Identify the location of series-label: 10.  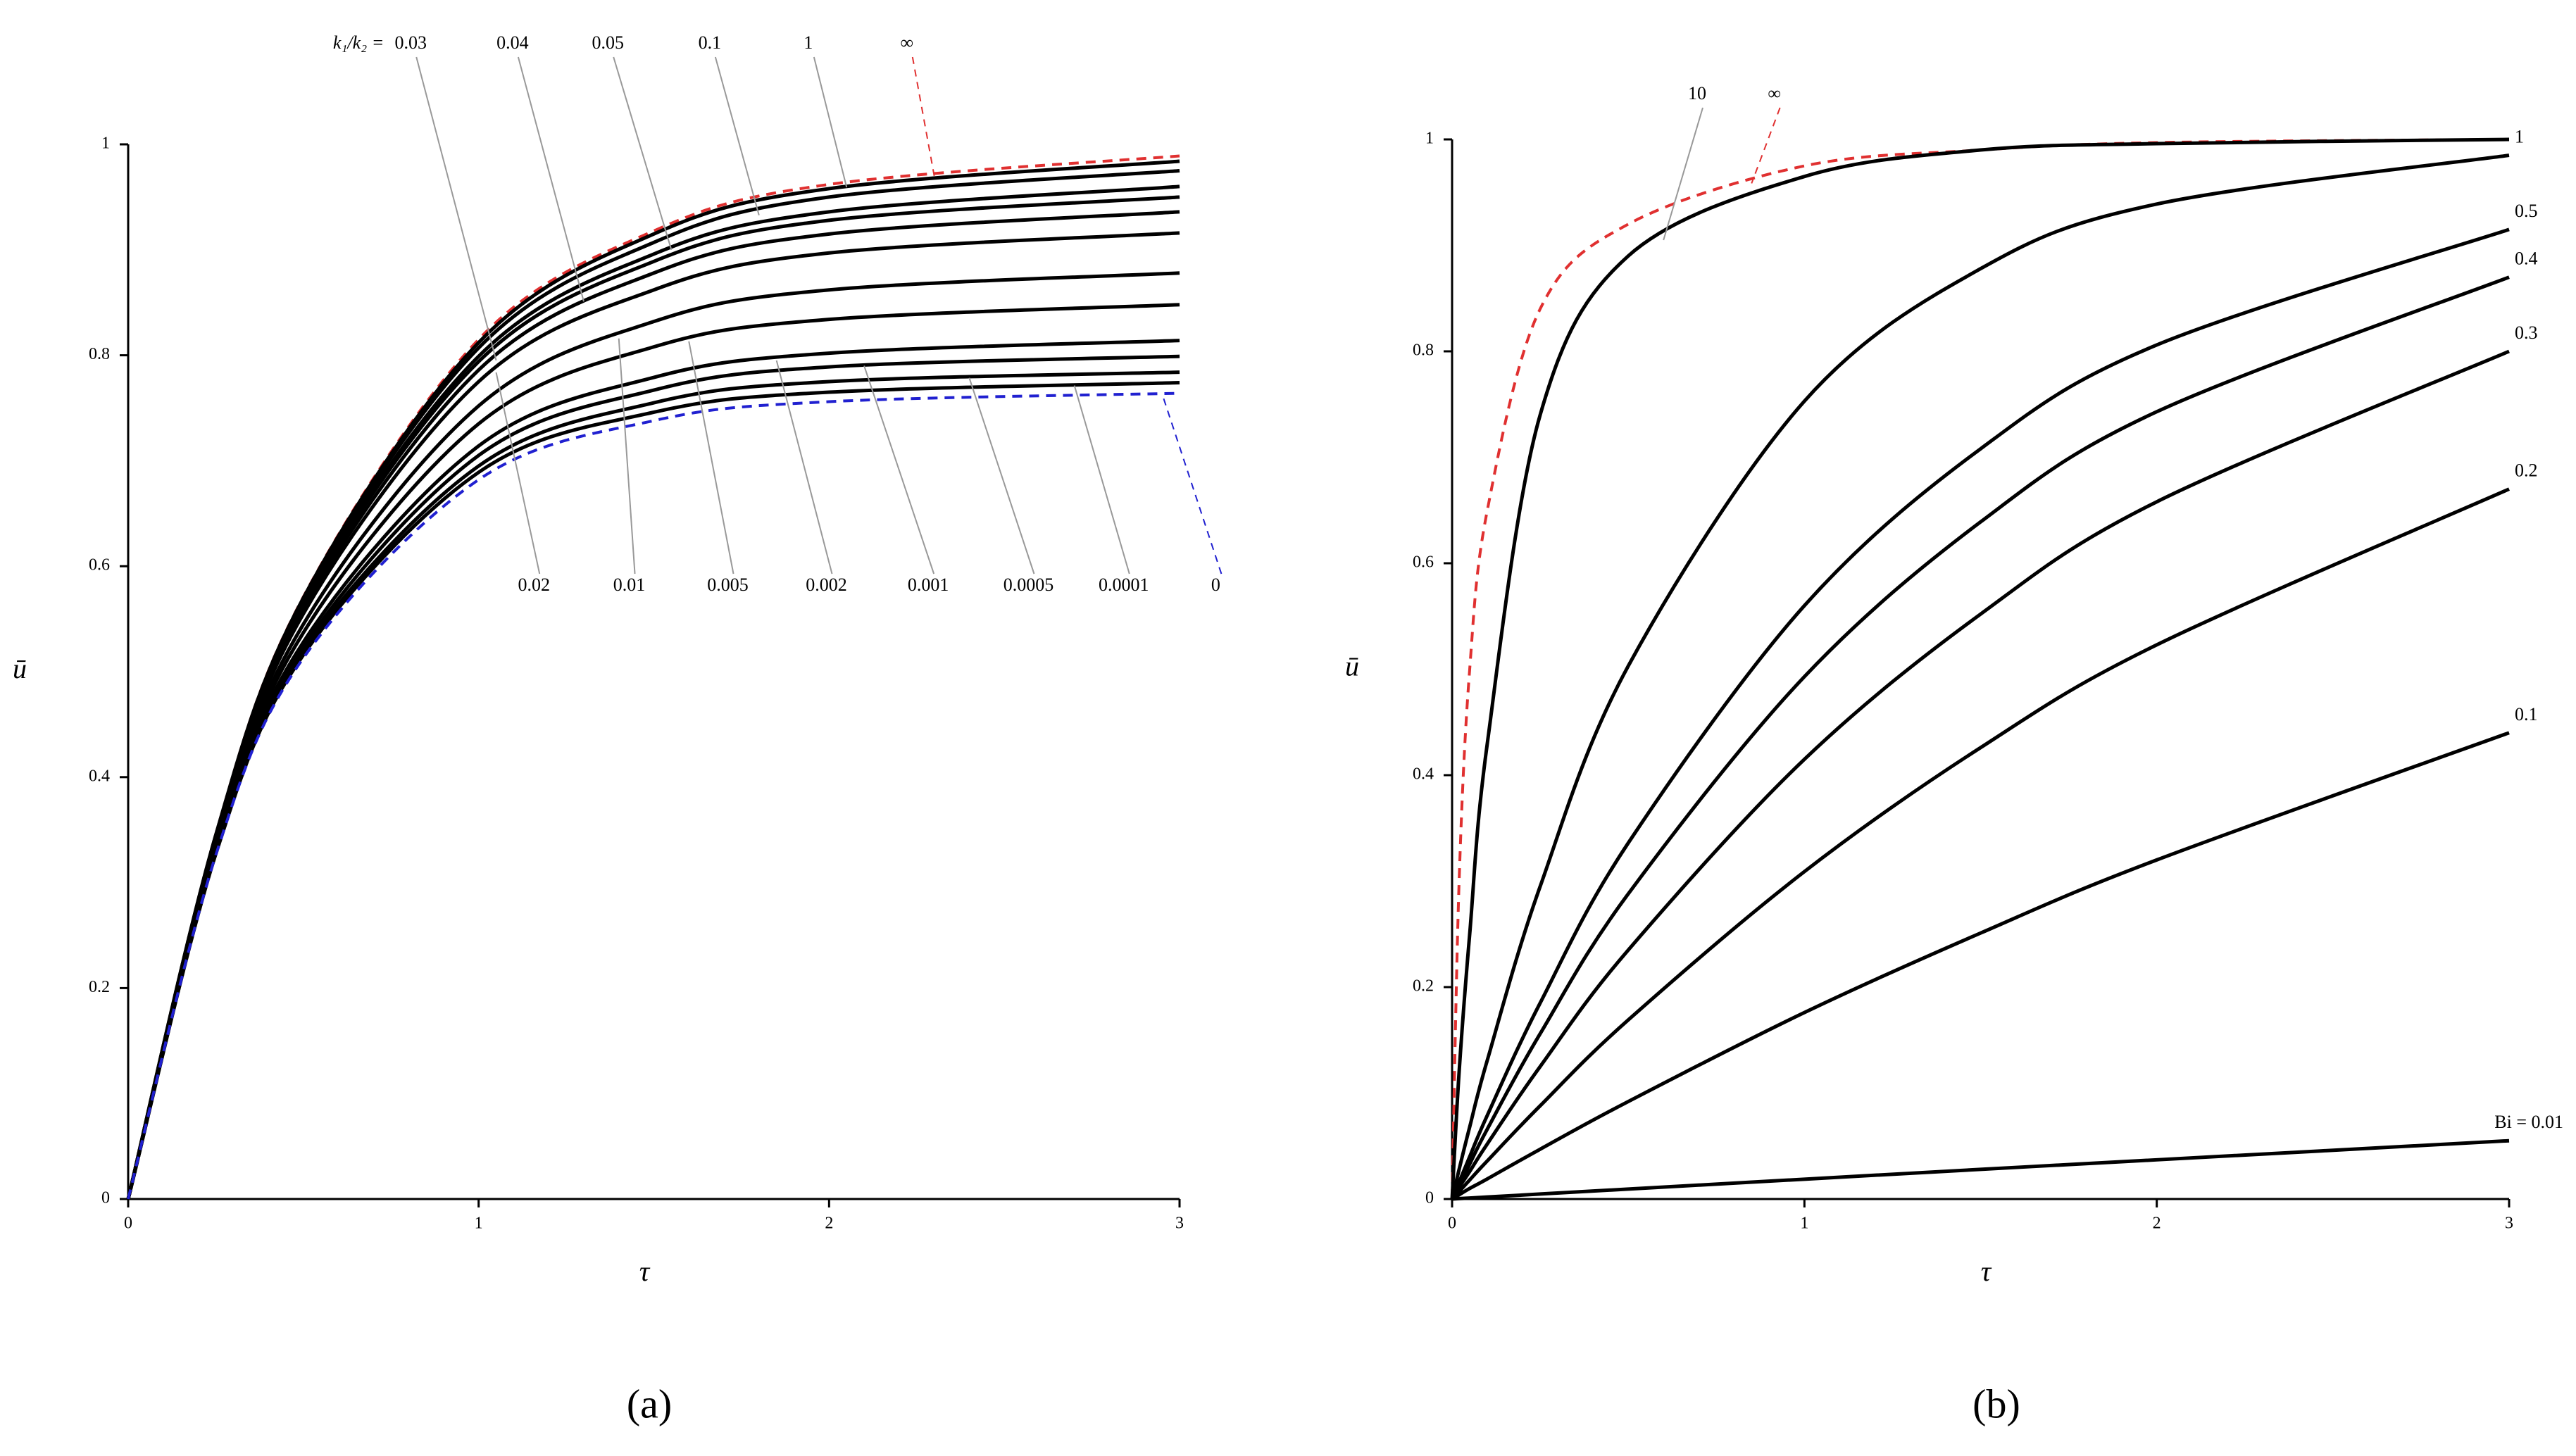
(1697, 93).